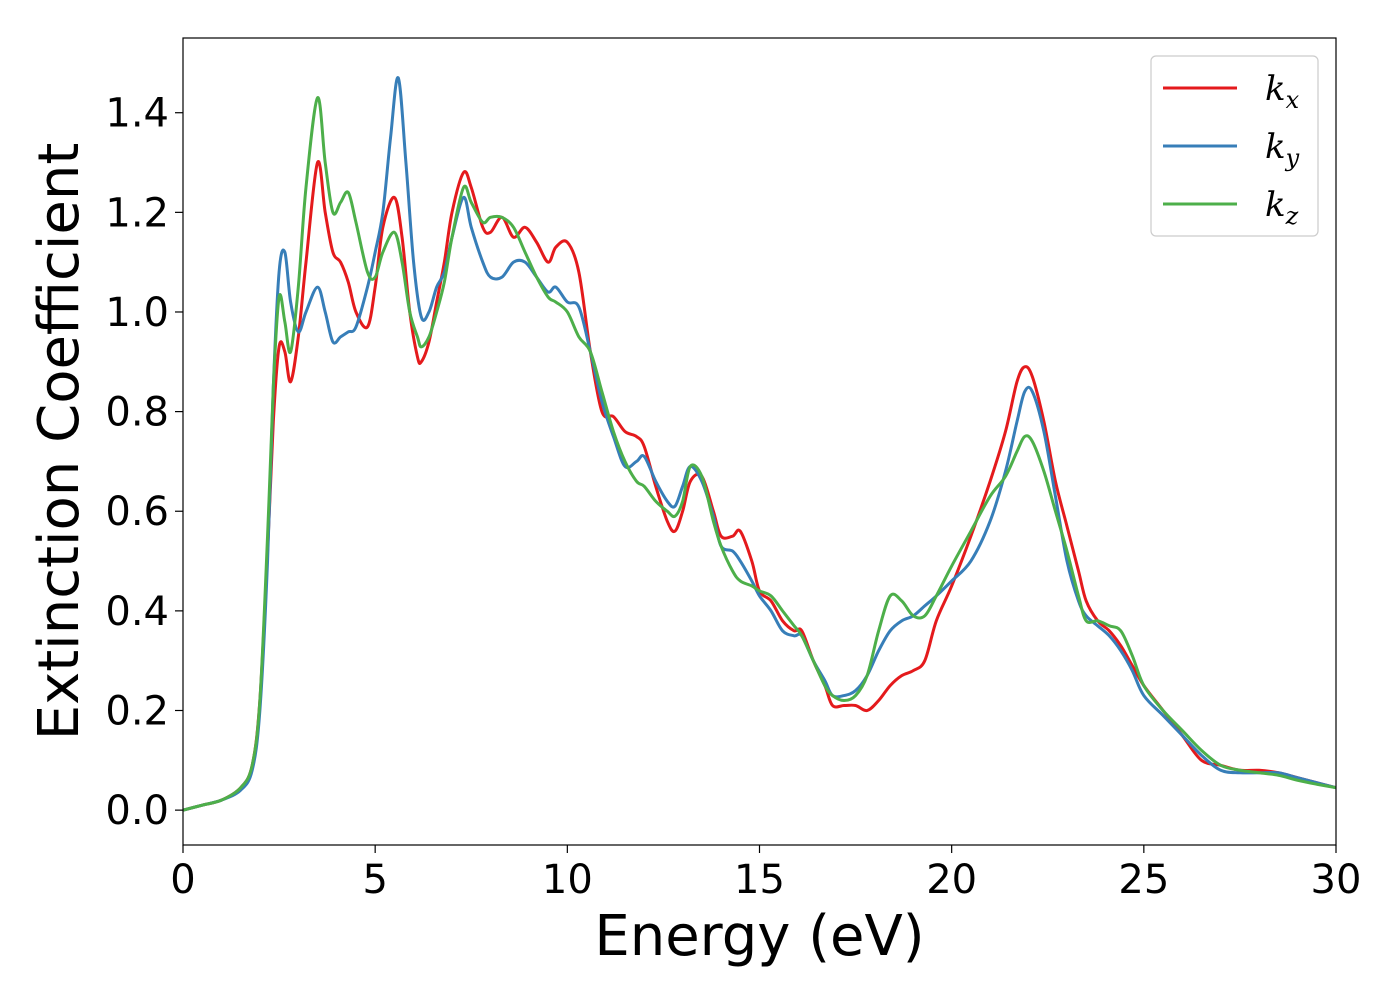 The height and width of the screenshot is (1000, 1400). I want to click on legend-label-subscript: z, so click(1292, 216).